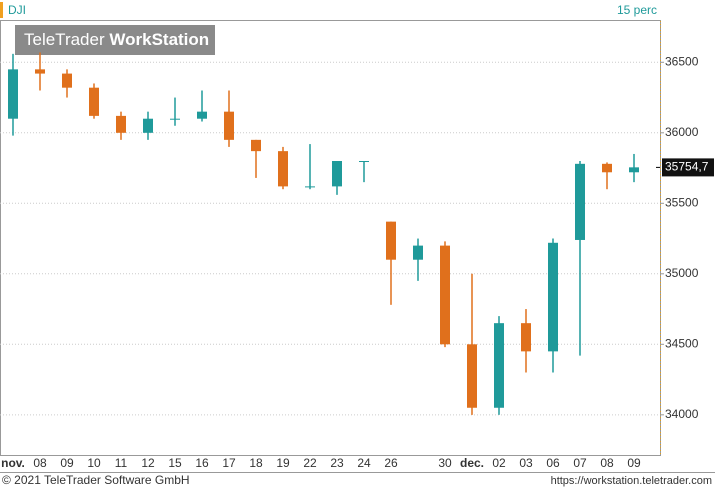 This screenshot has width=715, height=490. I want to click on last-value-box, so click(688, 167).